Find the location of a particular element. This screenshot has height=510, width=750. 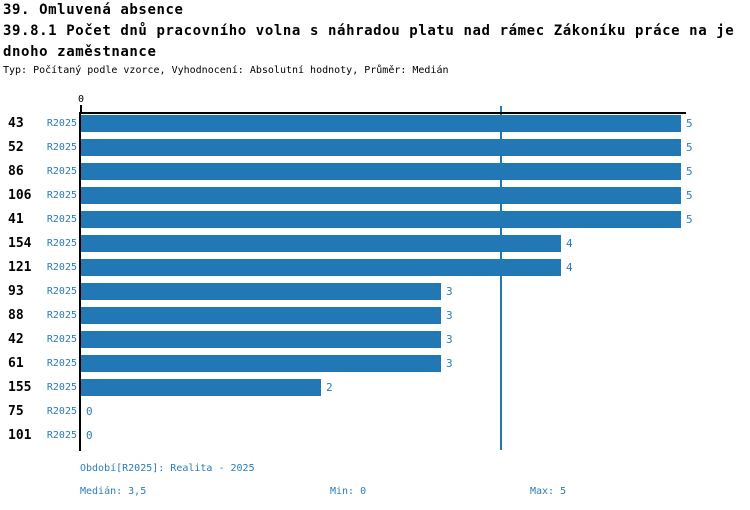

category-label: 106 is located at coordinates (20, 195).